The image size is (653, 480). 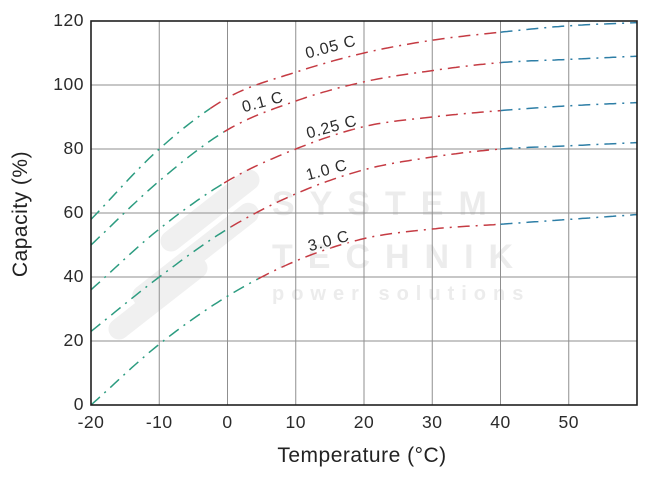 What do you see at coordinates (150, 163) in the screenshot?
I see `curve-0-05-c-cold` at bounding box center [150, 163].